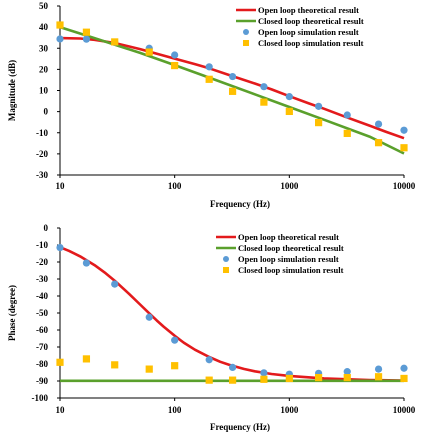 The width and height of the screenshot is (426, 438). What do you see at coordinates (42, 364) in the screenshot?
I see `y-tick-label: -80` at bounding box center [42, 364].